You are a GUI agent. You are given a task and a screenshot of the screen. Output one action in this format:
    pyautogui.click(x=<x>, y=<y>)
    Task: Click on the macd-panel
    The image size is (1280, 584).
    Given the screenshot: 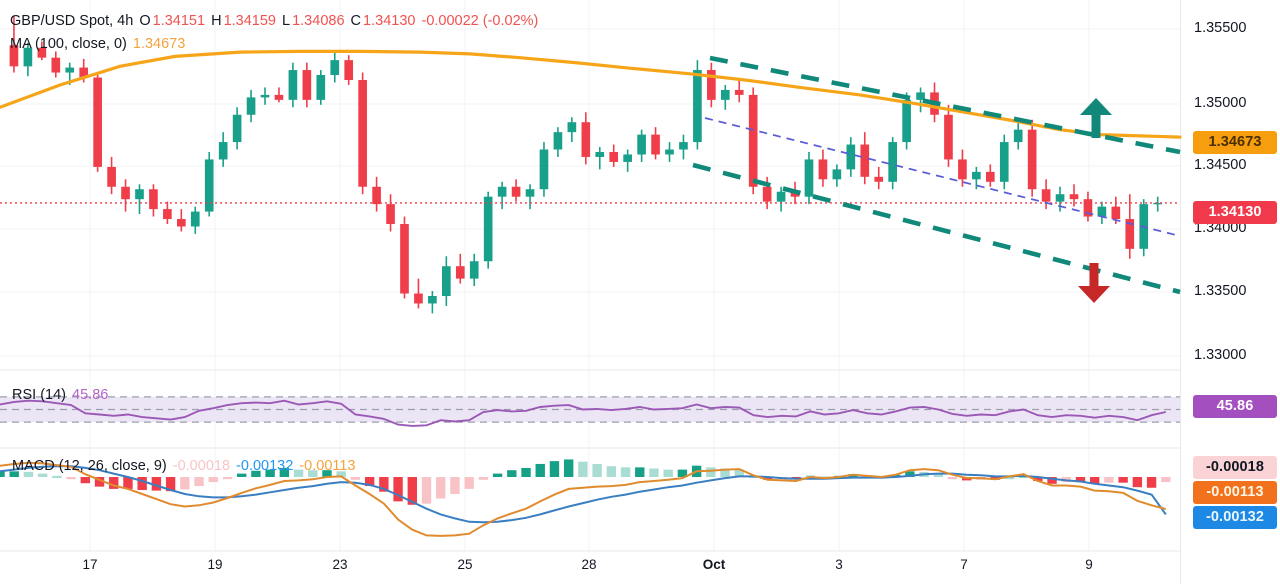 What is the action you would take?
    pyautogui.click(x=585, y=498)
    